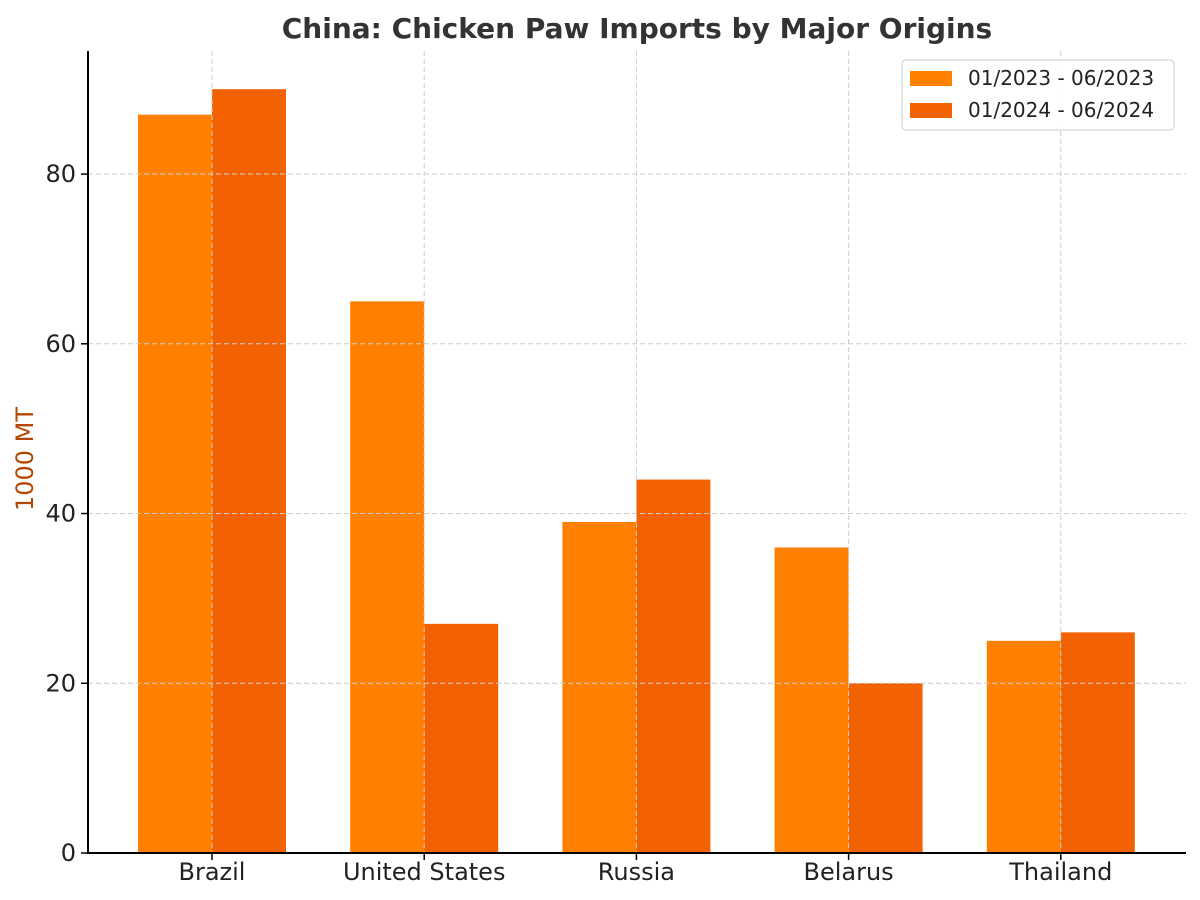  Describe the element at coordinates (636, 872) in the screenshot. I see `x-tick-label: Russia` at that location.